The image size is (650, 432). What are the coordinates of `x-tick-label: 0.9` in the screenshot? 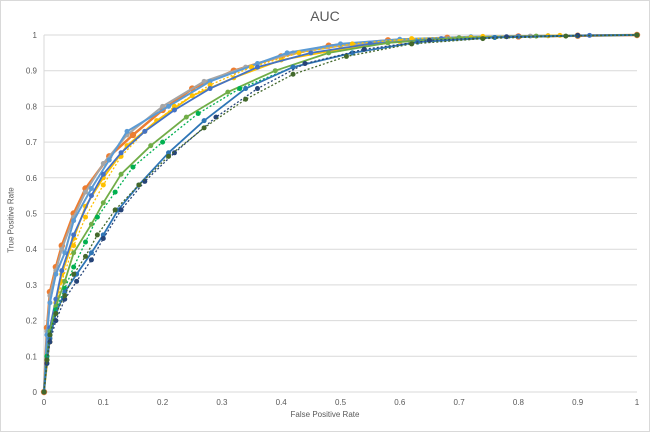 It's located at (578, 402).